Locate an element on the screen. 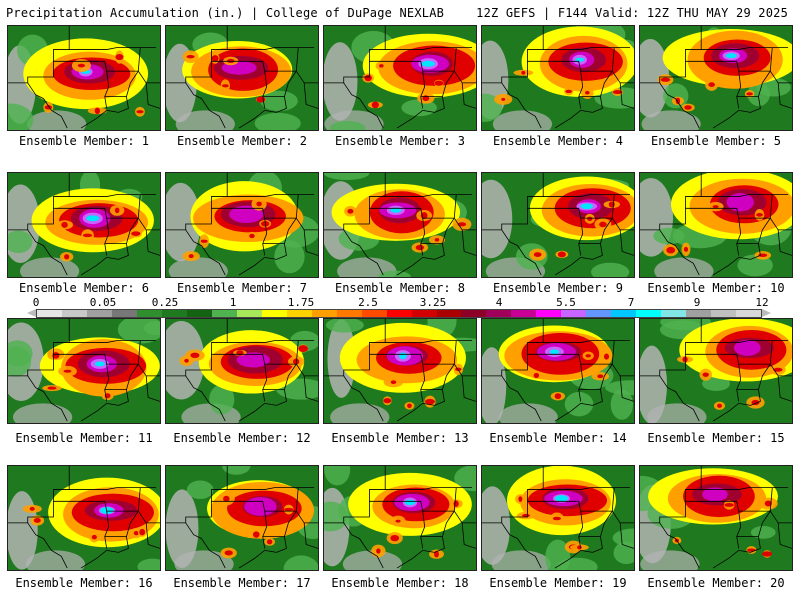 The width and height of the screenshot is (800, 600). ensemble-member-label: Ensemble Member: 7 is located at coordinates (242, 288).